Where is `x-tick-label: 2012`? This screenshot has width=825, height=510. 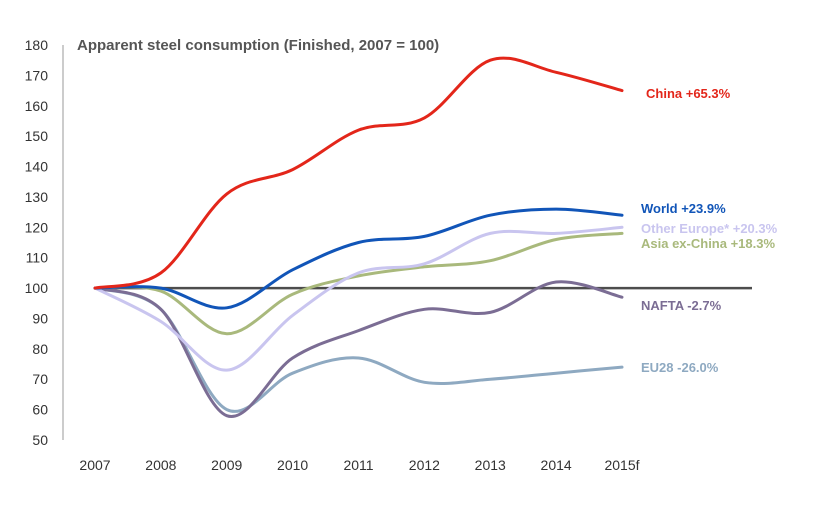 x-tick-label: 2012 is located at coordinates (424, 465).